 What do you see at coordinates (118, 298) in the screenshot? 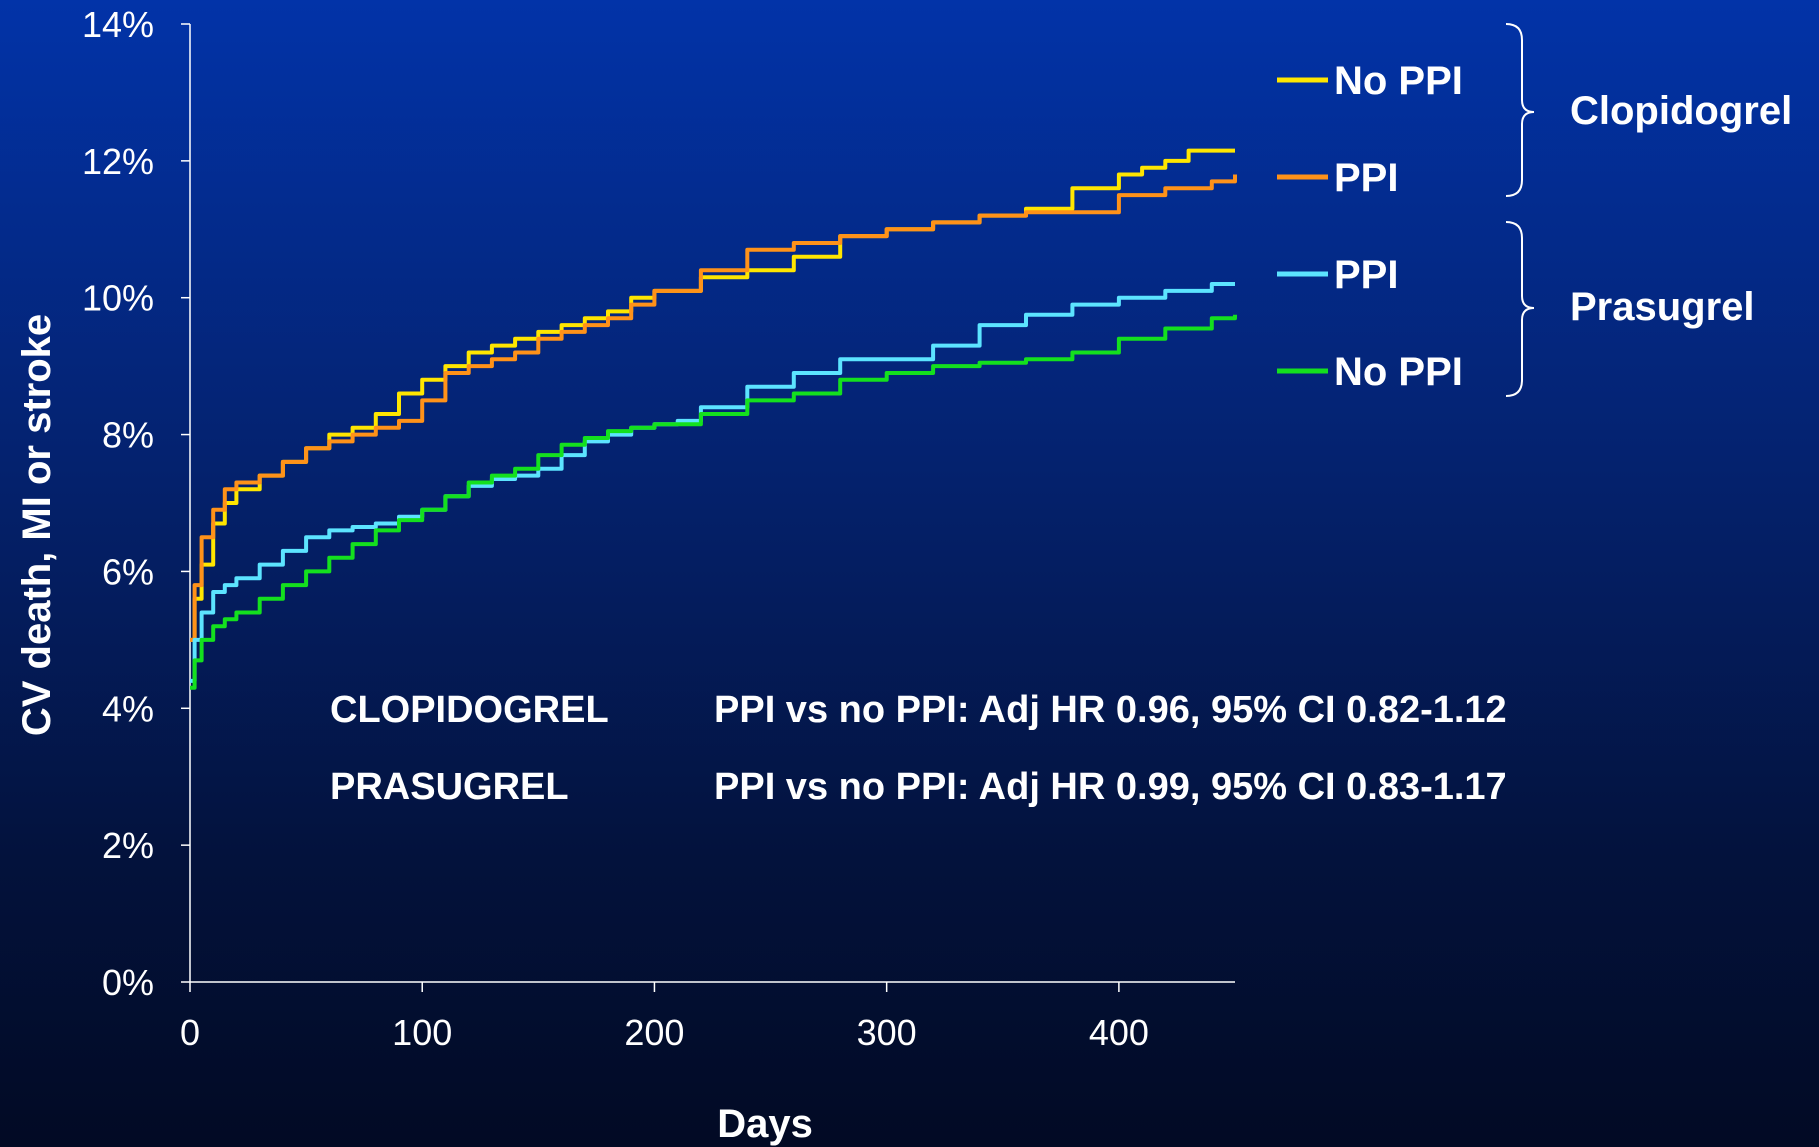
I see `y-tick-label: 10%` at bounding box center [118, 298].